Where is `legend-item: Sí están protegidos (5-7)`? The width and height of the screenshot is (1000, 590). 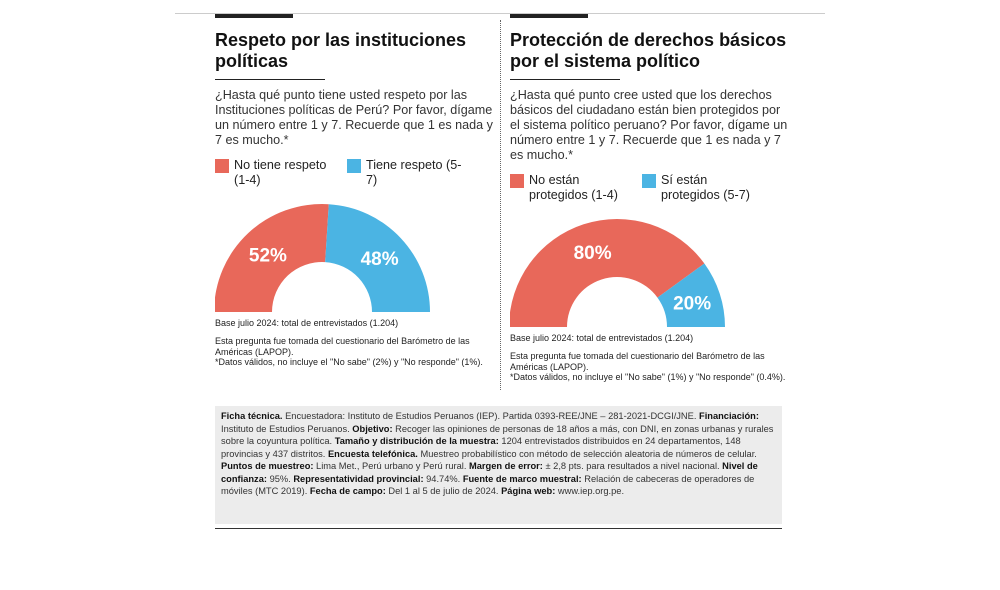 legend-item: Sí están protegidos (5-7) is located at coordinates (701, 188).